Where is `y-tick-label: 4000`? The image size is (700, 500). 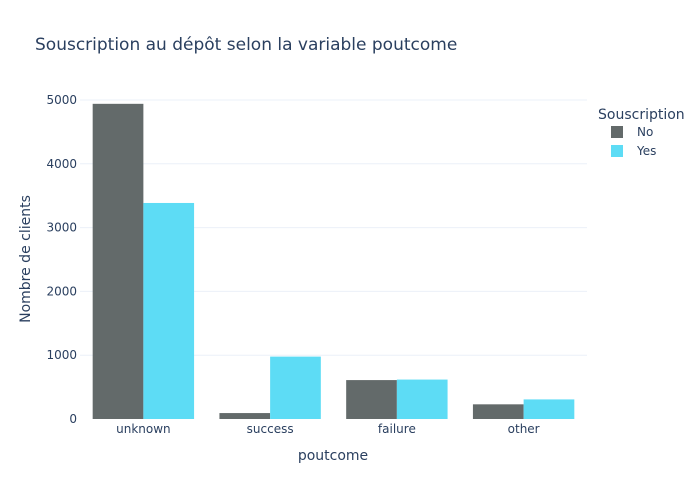 y-tick-label: 4000 is located at coordinates (61, 164).